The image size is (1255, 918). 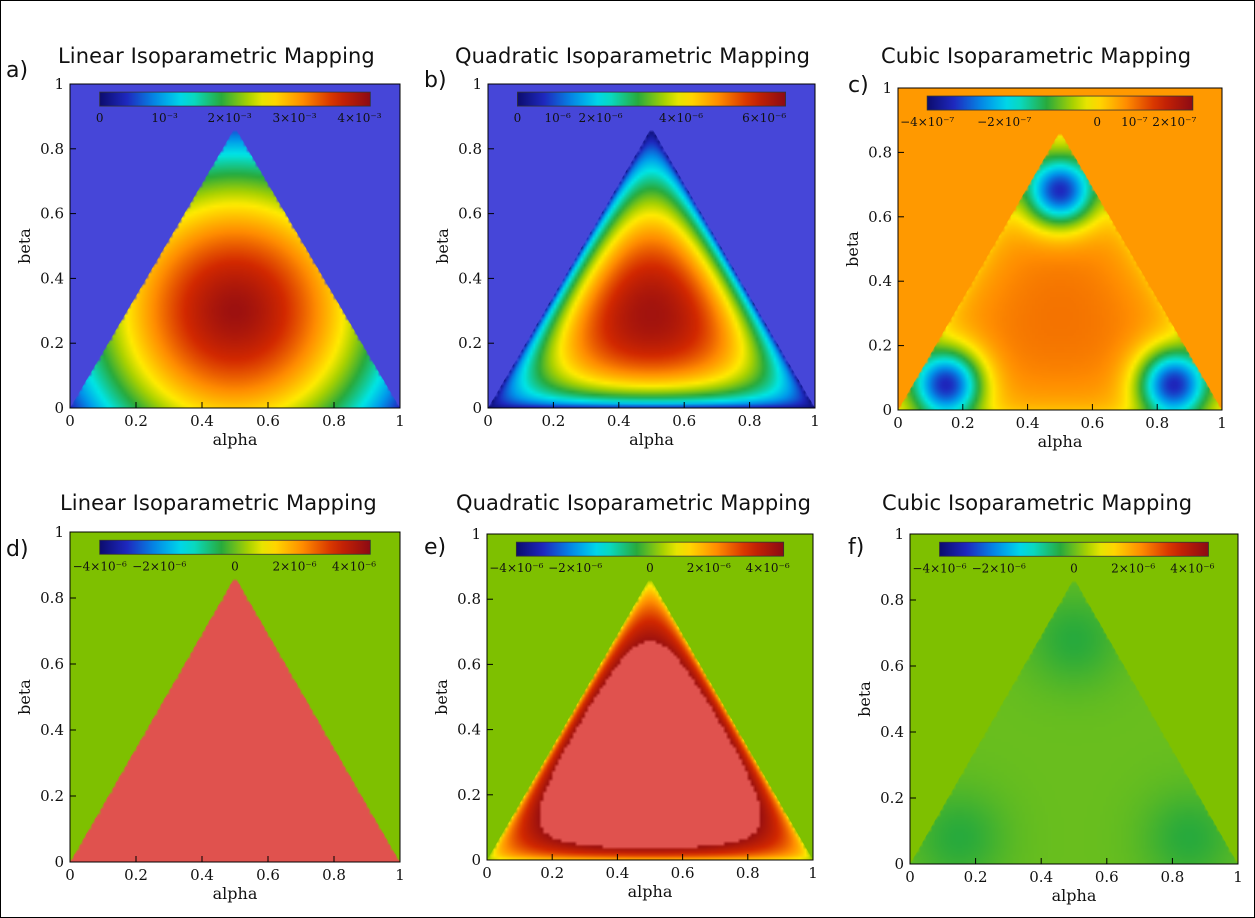 What do you see at coordinates (575, 568) in the screenshot?
I see `colorbar-tick-label: −2×10⁻⁶` at bounding box center [575, 568].